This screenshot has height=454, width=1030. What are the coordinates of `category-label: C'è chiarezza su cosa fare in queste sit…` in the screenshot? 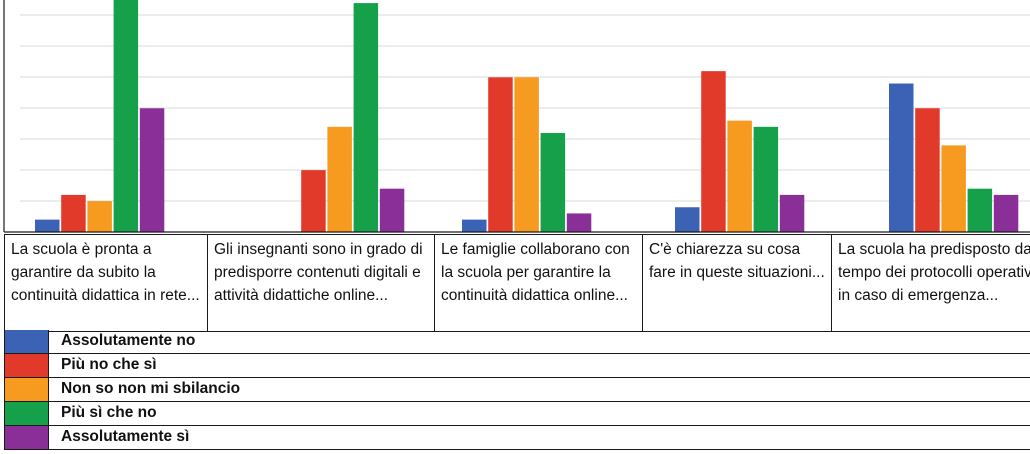 It's located at (737, 283).